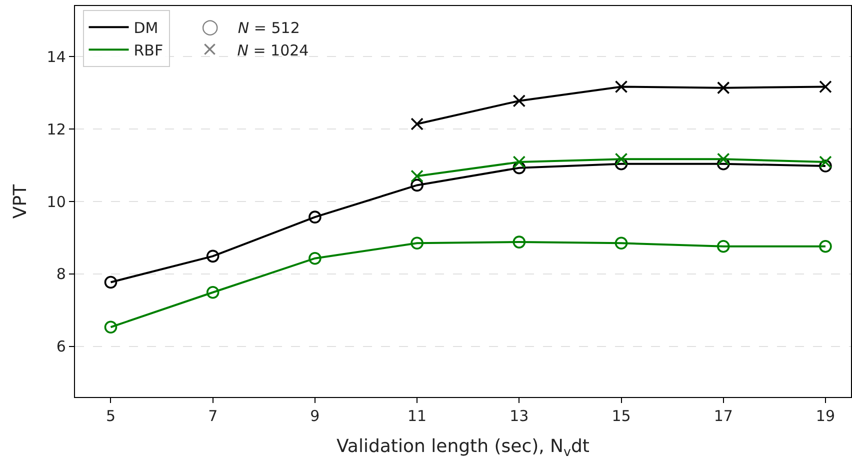 The height and width of the screenshot is (461, 852). I want to click on y-tick-label: 14, so click(56, 57).